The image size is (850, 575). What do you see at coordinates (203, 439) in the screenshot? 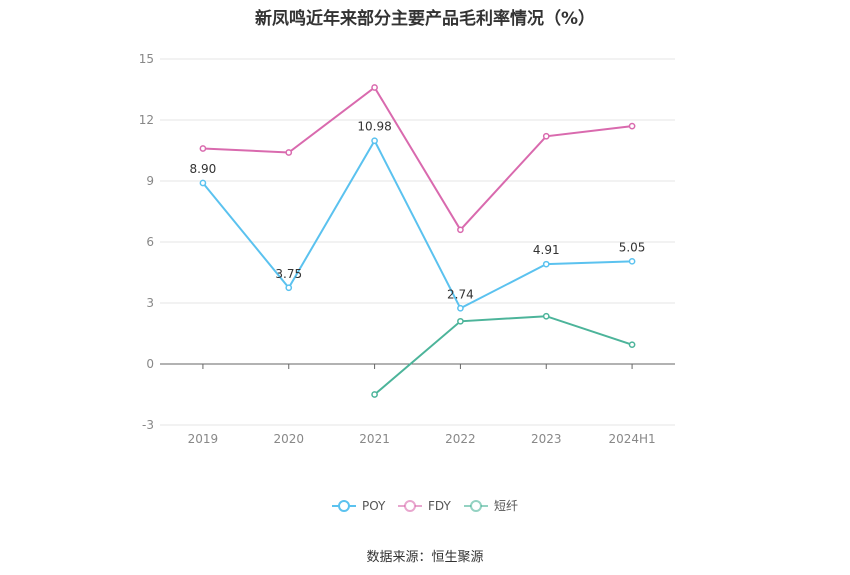
I see `x-tick-label: 2019` at bounding box center [203, 439].